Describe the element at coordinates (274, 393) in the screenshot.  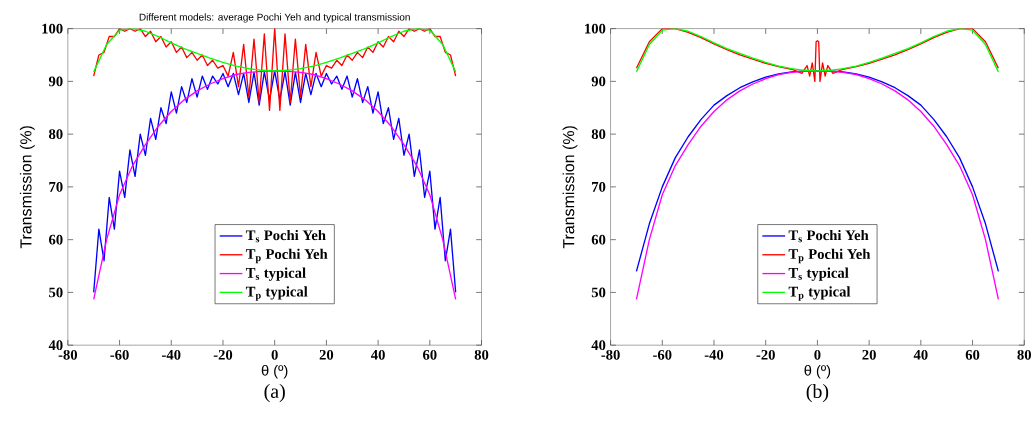
I see `text: (a)` at that location.